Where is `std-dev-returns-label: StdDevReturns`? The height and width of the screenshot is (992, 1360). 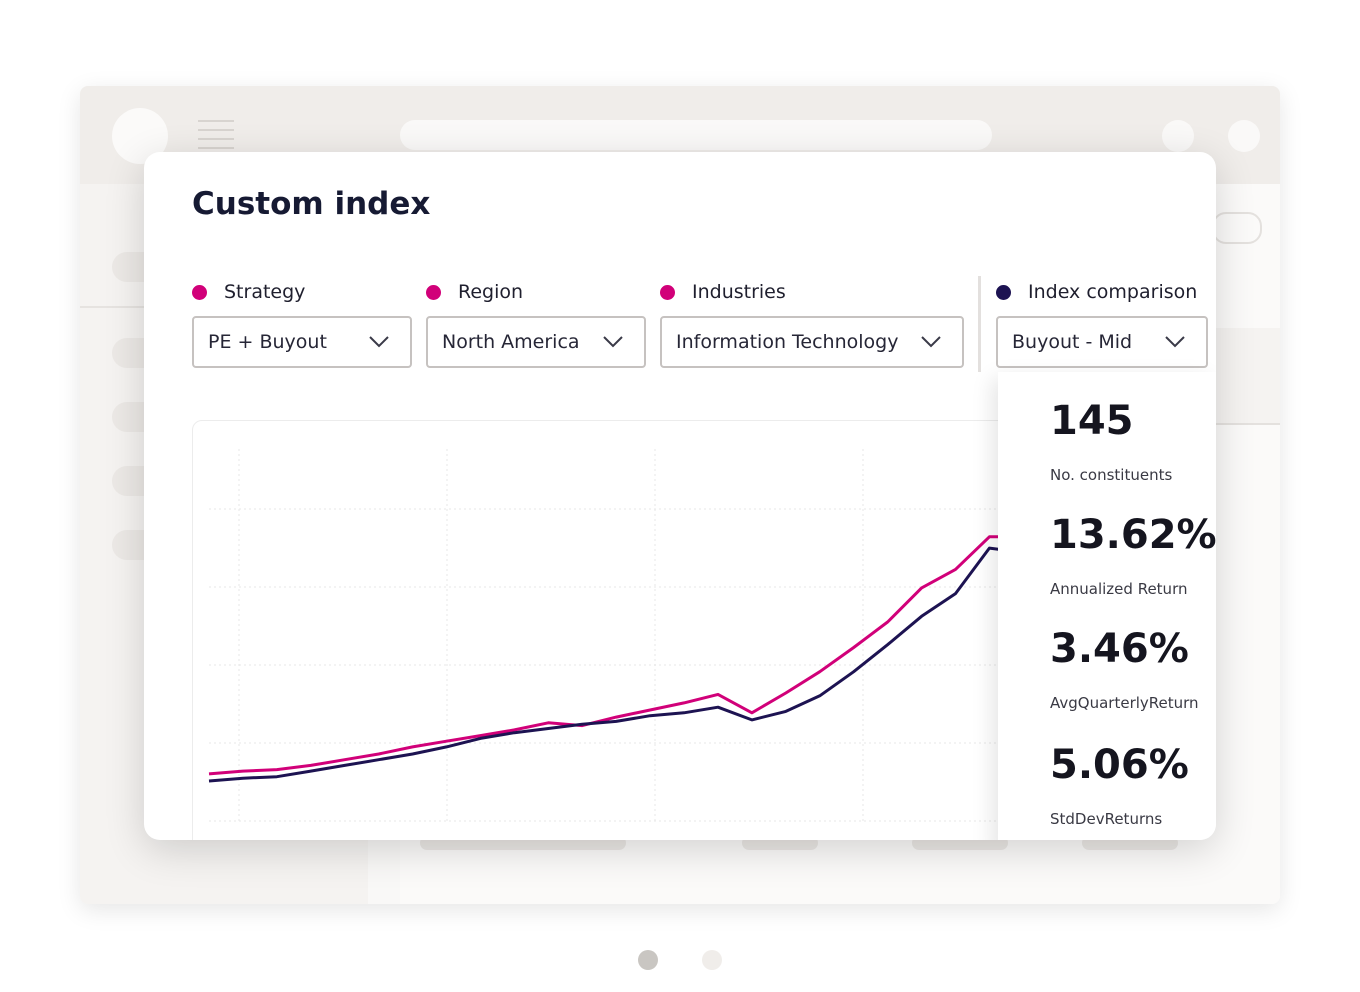
std-dev-returns-label: StdDevReturns is located at coordinates (1106, 819).